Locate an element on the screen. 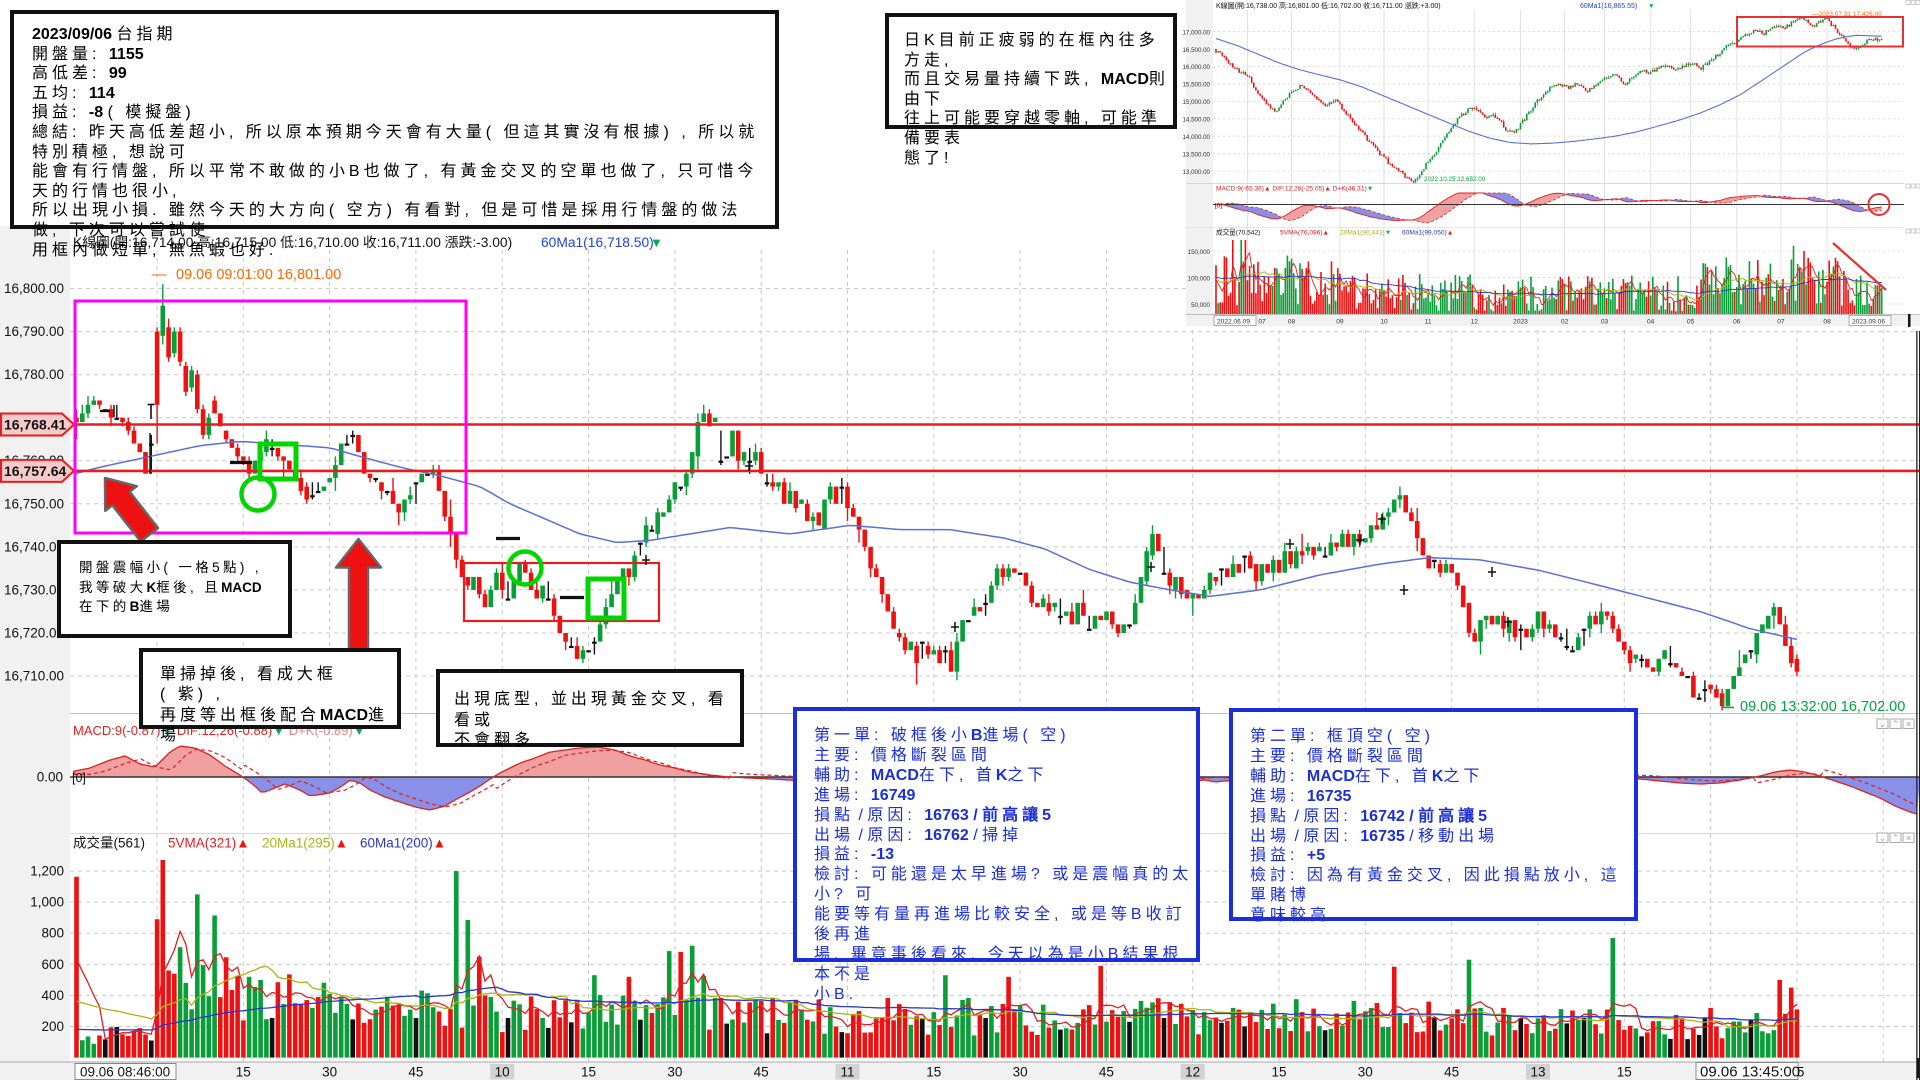 Image resolution: width=1920 pixels, height=1080 pixels. svg-text: 100,000 is located at coordinates (1199, 278).